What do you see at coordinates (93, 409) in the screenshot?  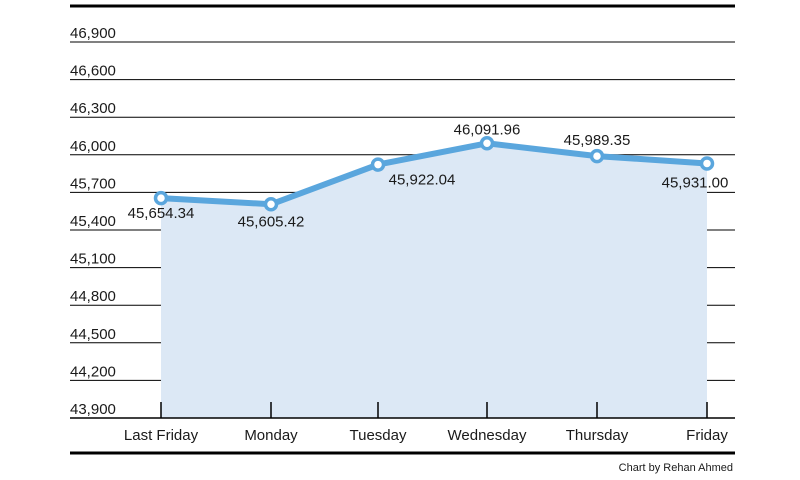 I see `y-tick-label: 43,900` at bounding box center [93, 409].